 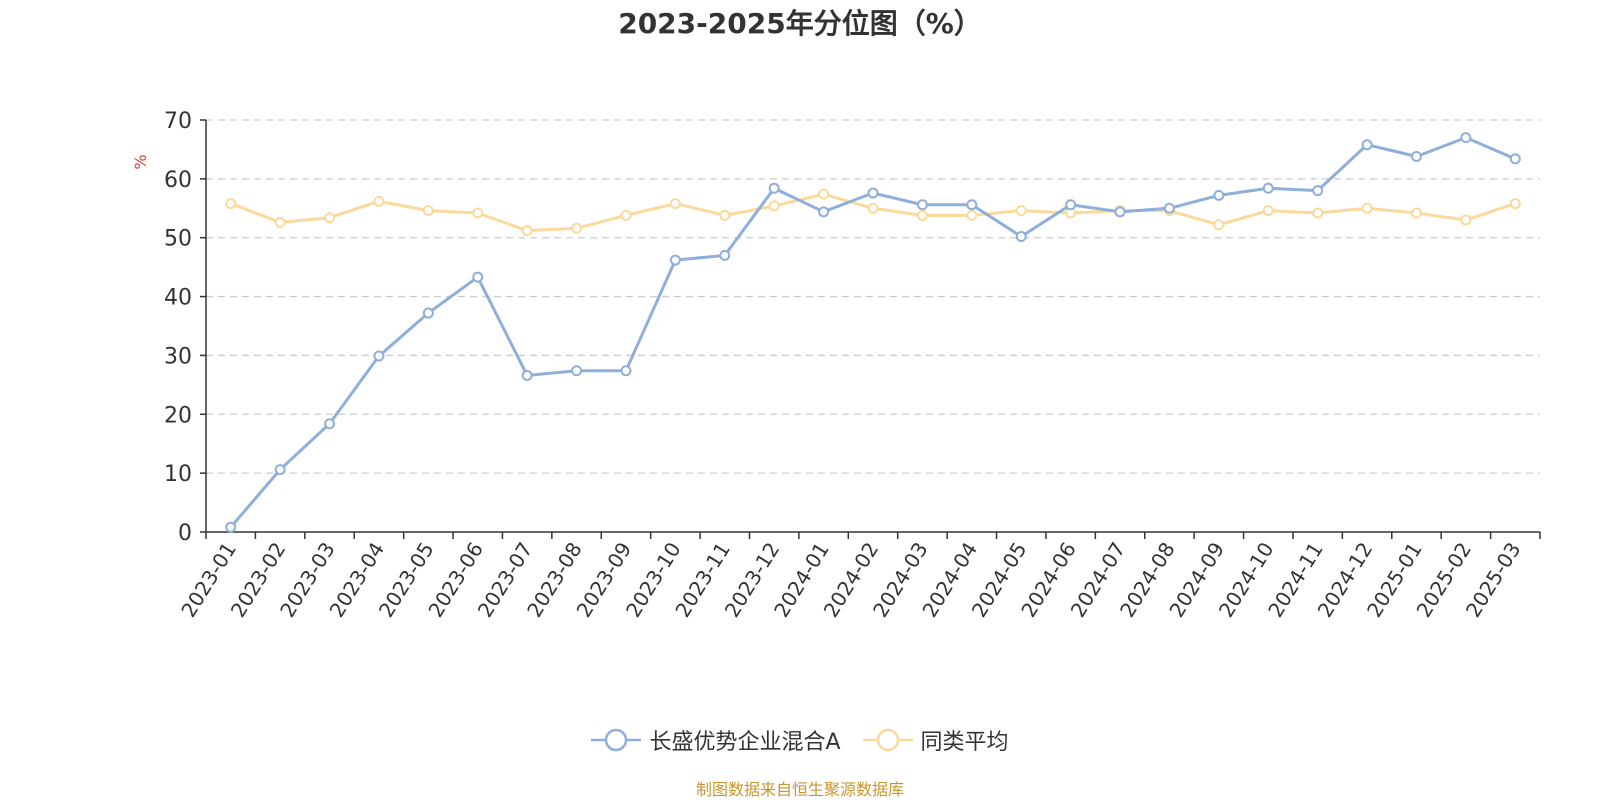 What do you see at coordinates (178, 474) in the screenshot?
I see `y-tick-label: 10` at bounding box center [178, 474].